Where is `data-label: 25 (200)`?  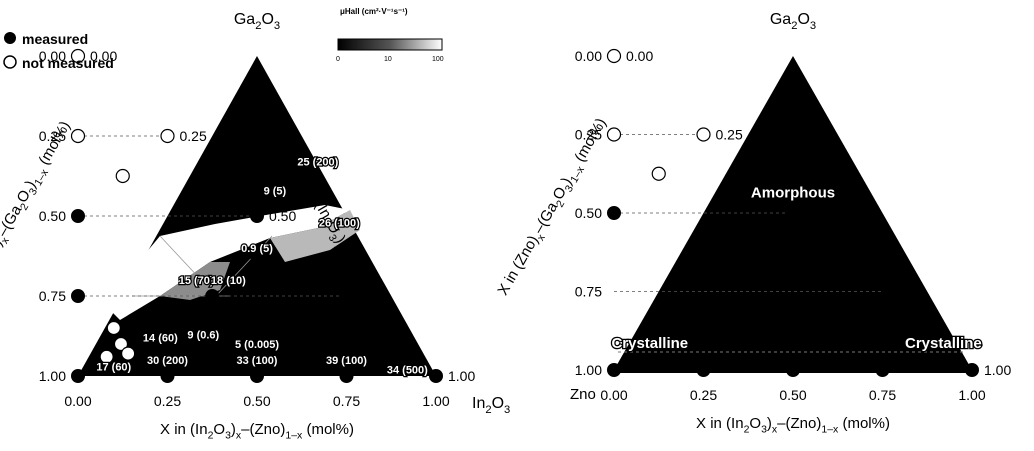 data-label: 25 (200) is located at coordinates (317, 163).